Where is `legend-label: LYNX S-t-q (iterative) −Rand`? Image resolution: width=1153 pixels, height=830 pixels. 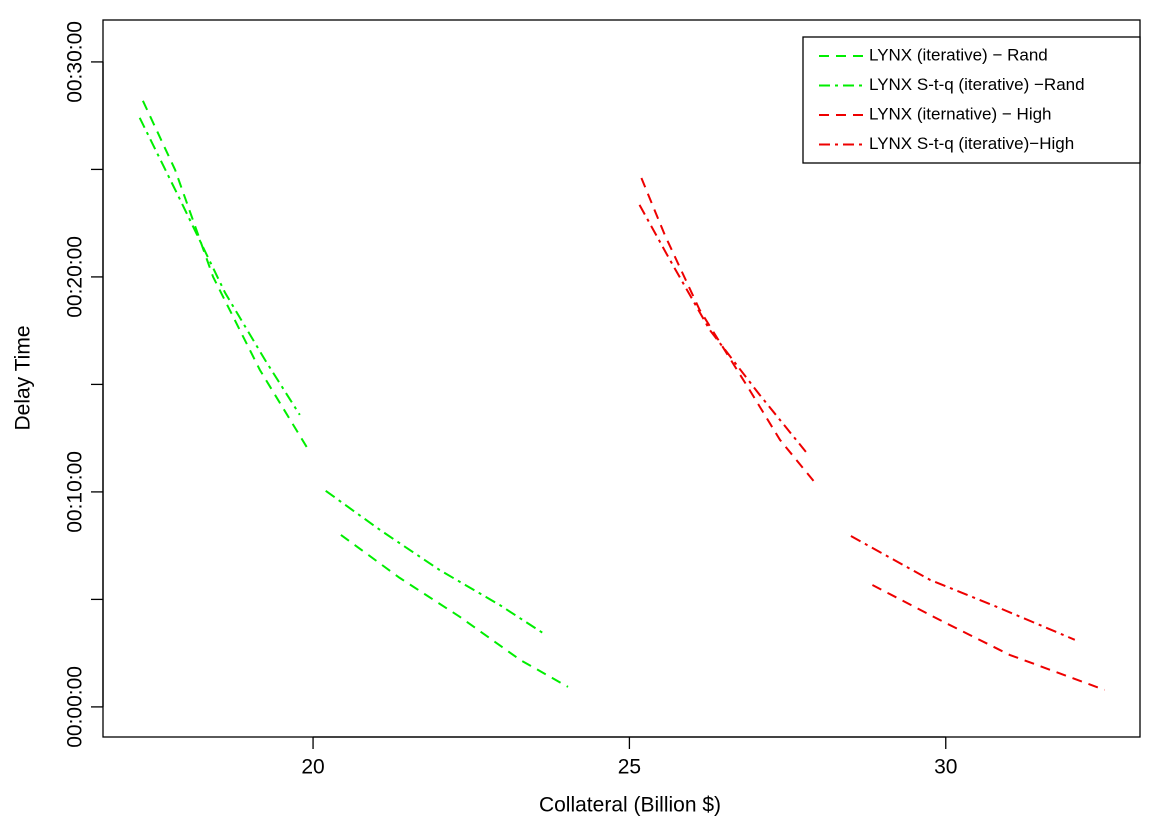
legend-label: LYNX S-t-q (iterative) −Rand is located at coordinates (977, 84).